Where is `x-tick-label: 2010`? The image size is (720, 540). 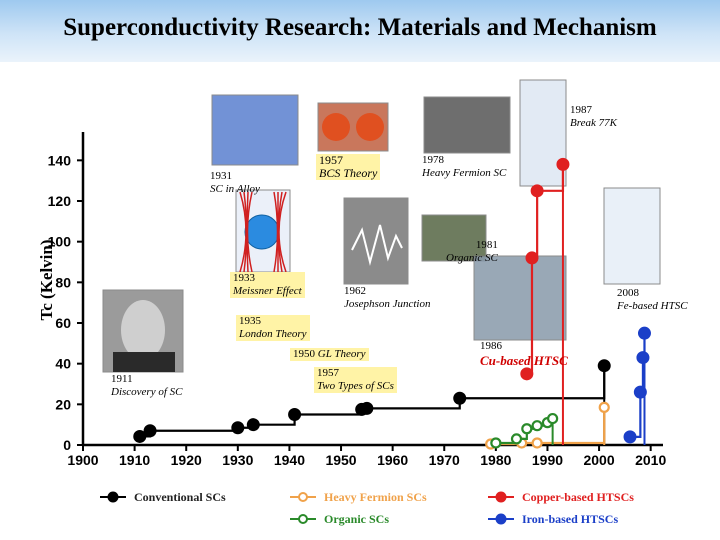
x-tick-label: 2010 is located at coordinates (650, 460).